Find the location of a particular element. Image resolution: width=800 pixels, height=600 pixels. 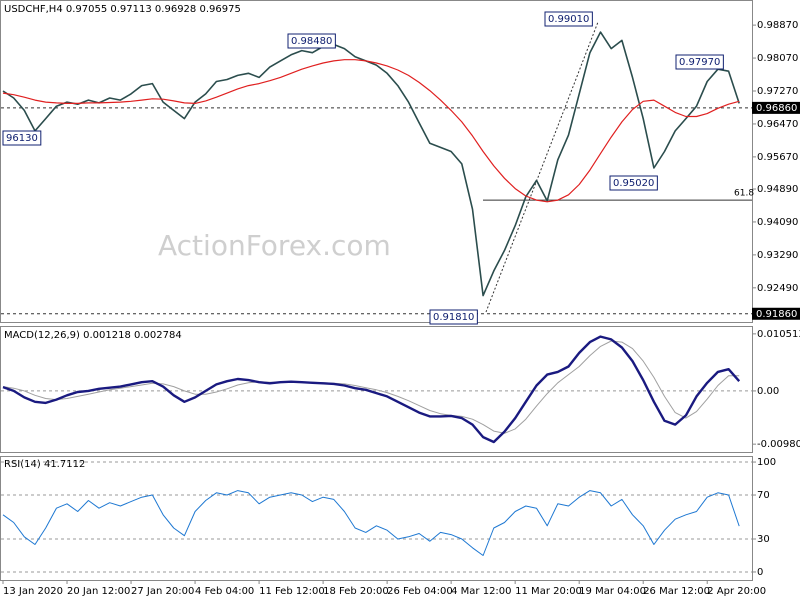

y-tick-label: 0.97270 is located at coordinates (777, 91).